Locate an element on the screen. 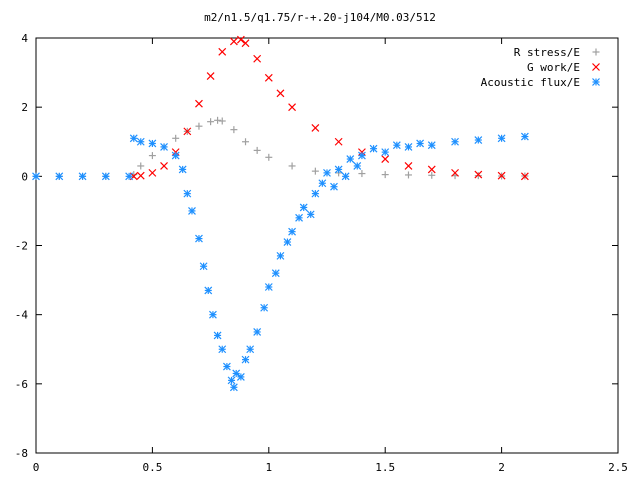 The width and height of the screenshot is (640, 480). x-tick-label: 0.5 is located at coordinates (152, 467).